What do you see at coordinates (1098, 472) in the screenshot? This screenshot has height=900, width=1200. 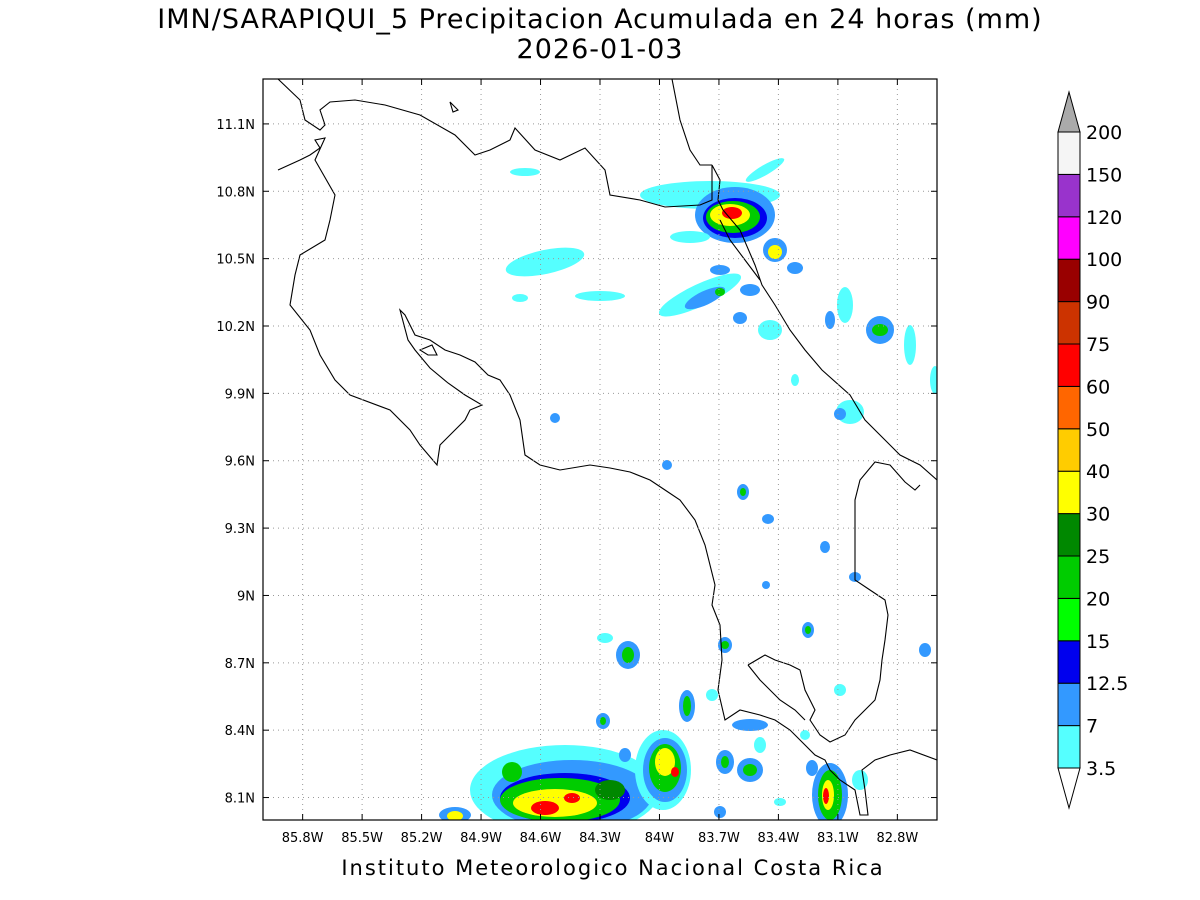 I see `colorbar-label: 40` at bounding box center [1098, 472].